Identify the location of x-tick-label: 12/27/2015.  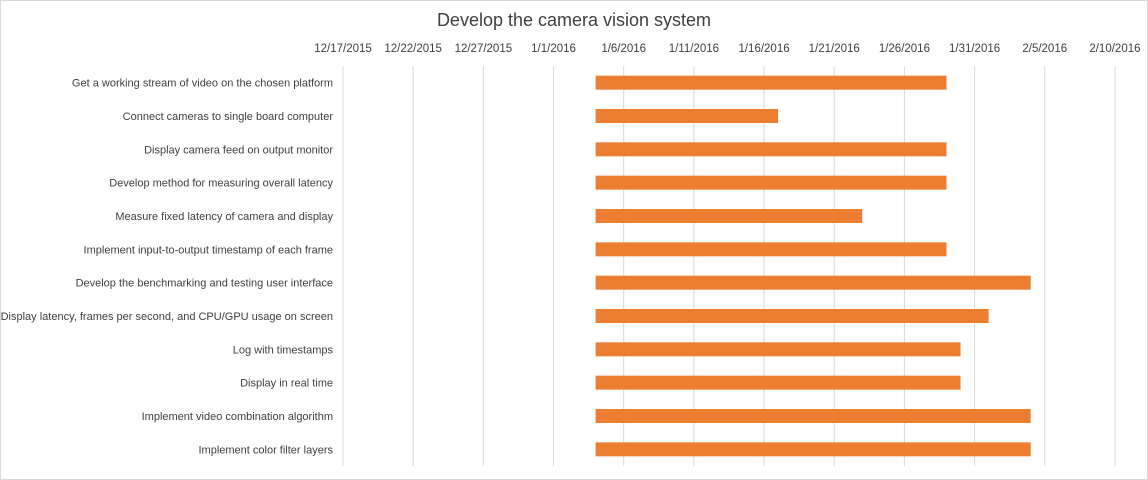
(484, 49).